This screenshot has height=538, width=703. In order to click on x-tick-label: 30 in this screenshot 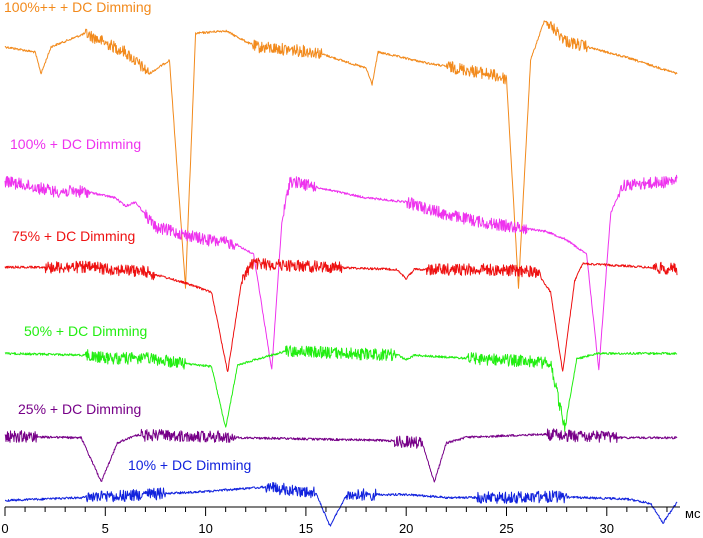, I will do `click(607, 528)`.